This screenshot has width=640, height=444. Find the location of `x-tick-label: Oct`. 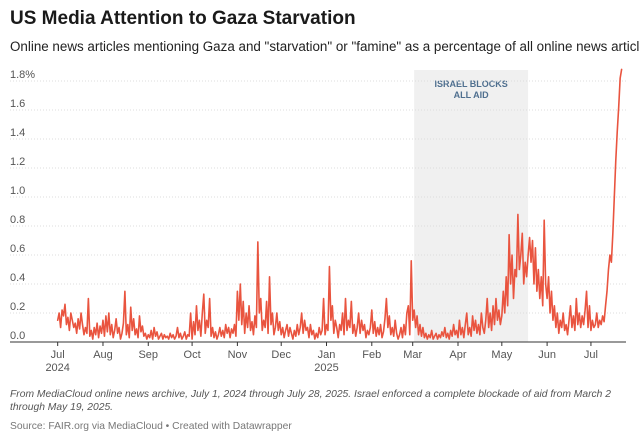

x-tick-label: Oct is located at coordinates (192, 355).